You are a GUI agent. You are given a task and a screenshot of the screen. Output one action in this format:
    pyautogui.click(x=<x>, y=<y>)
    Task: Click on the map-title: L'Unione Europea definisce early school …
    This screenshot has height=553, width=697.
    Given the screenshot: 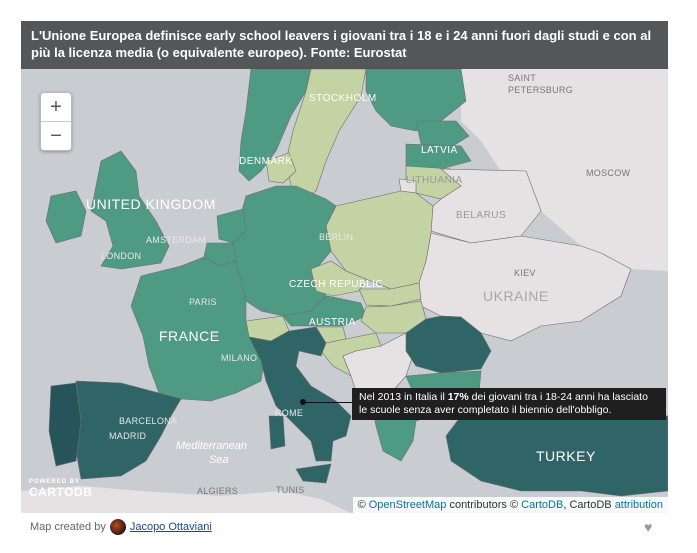 What is the action you would take?
    pyautogui.click(x=344, y=45)
    